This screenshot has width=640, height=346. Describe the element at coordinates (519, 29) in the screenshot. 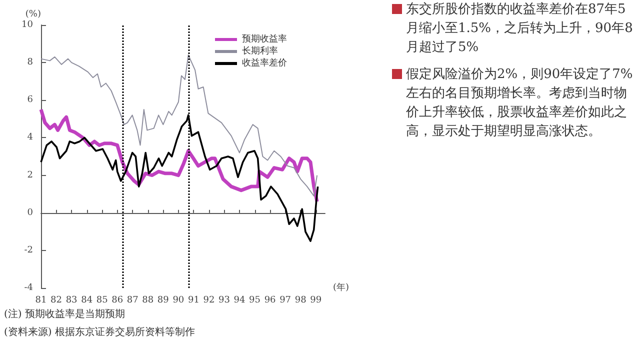

I see `text: 东交所股价指数的收益率差价在87年5月缩小至1.5%，之后转为上升，90年8月超过了5%` at that location.